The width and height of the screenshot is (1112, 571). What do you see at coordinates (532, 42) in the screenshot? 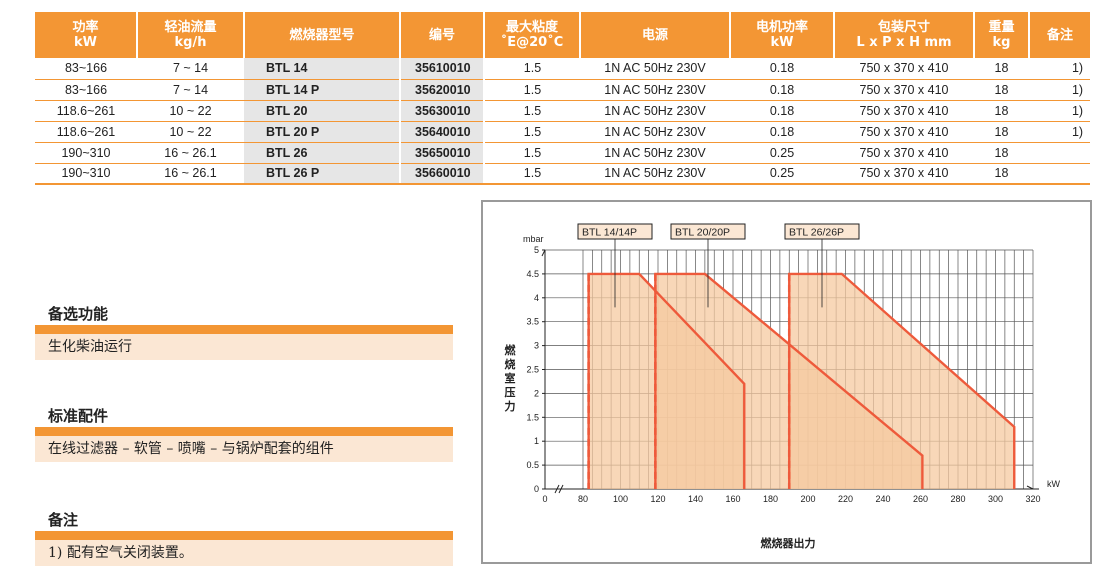
I see `column-header-unit: ˚E@20˚C` at bounding box center [532, 42].